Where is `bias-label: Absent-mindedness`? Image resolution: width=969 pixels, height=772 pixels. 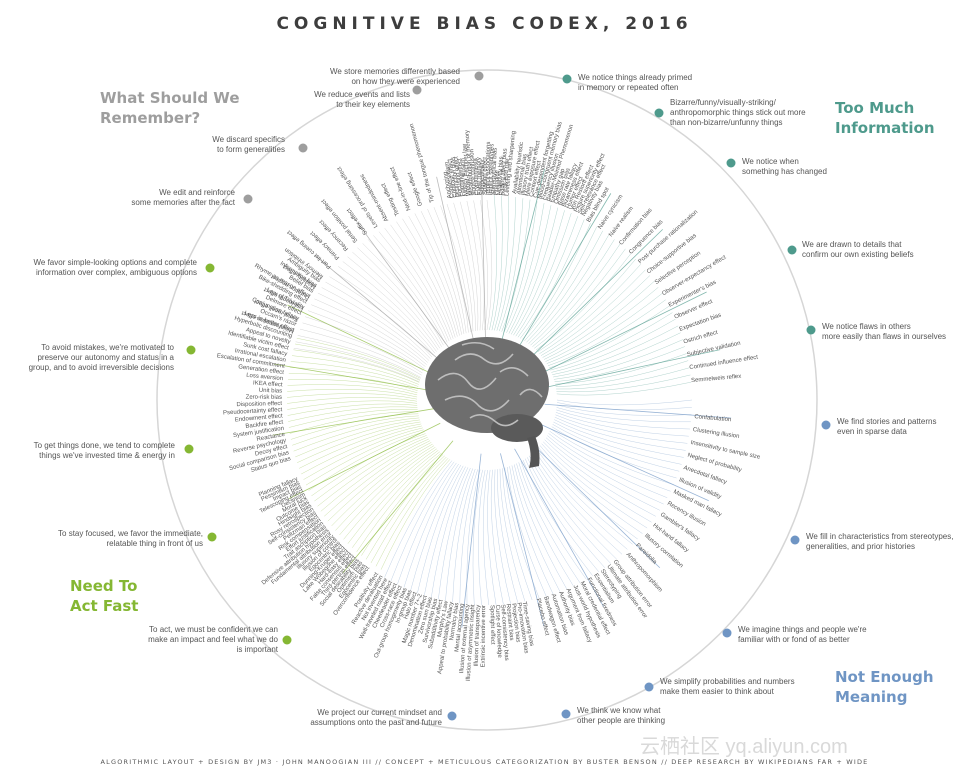 bias-label: Absent-mindedness is located at coordinates (374, 197).